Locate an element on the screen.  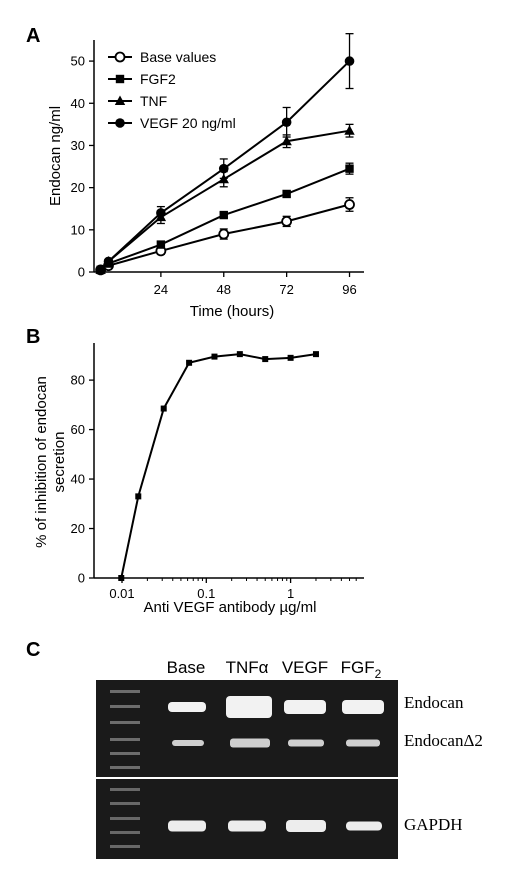
chart-b-series-line is located at coordinates (218, 466).